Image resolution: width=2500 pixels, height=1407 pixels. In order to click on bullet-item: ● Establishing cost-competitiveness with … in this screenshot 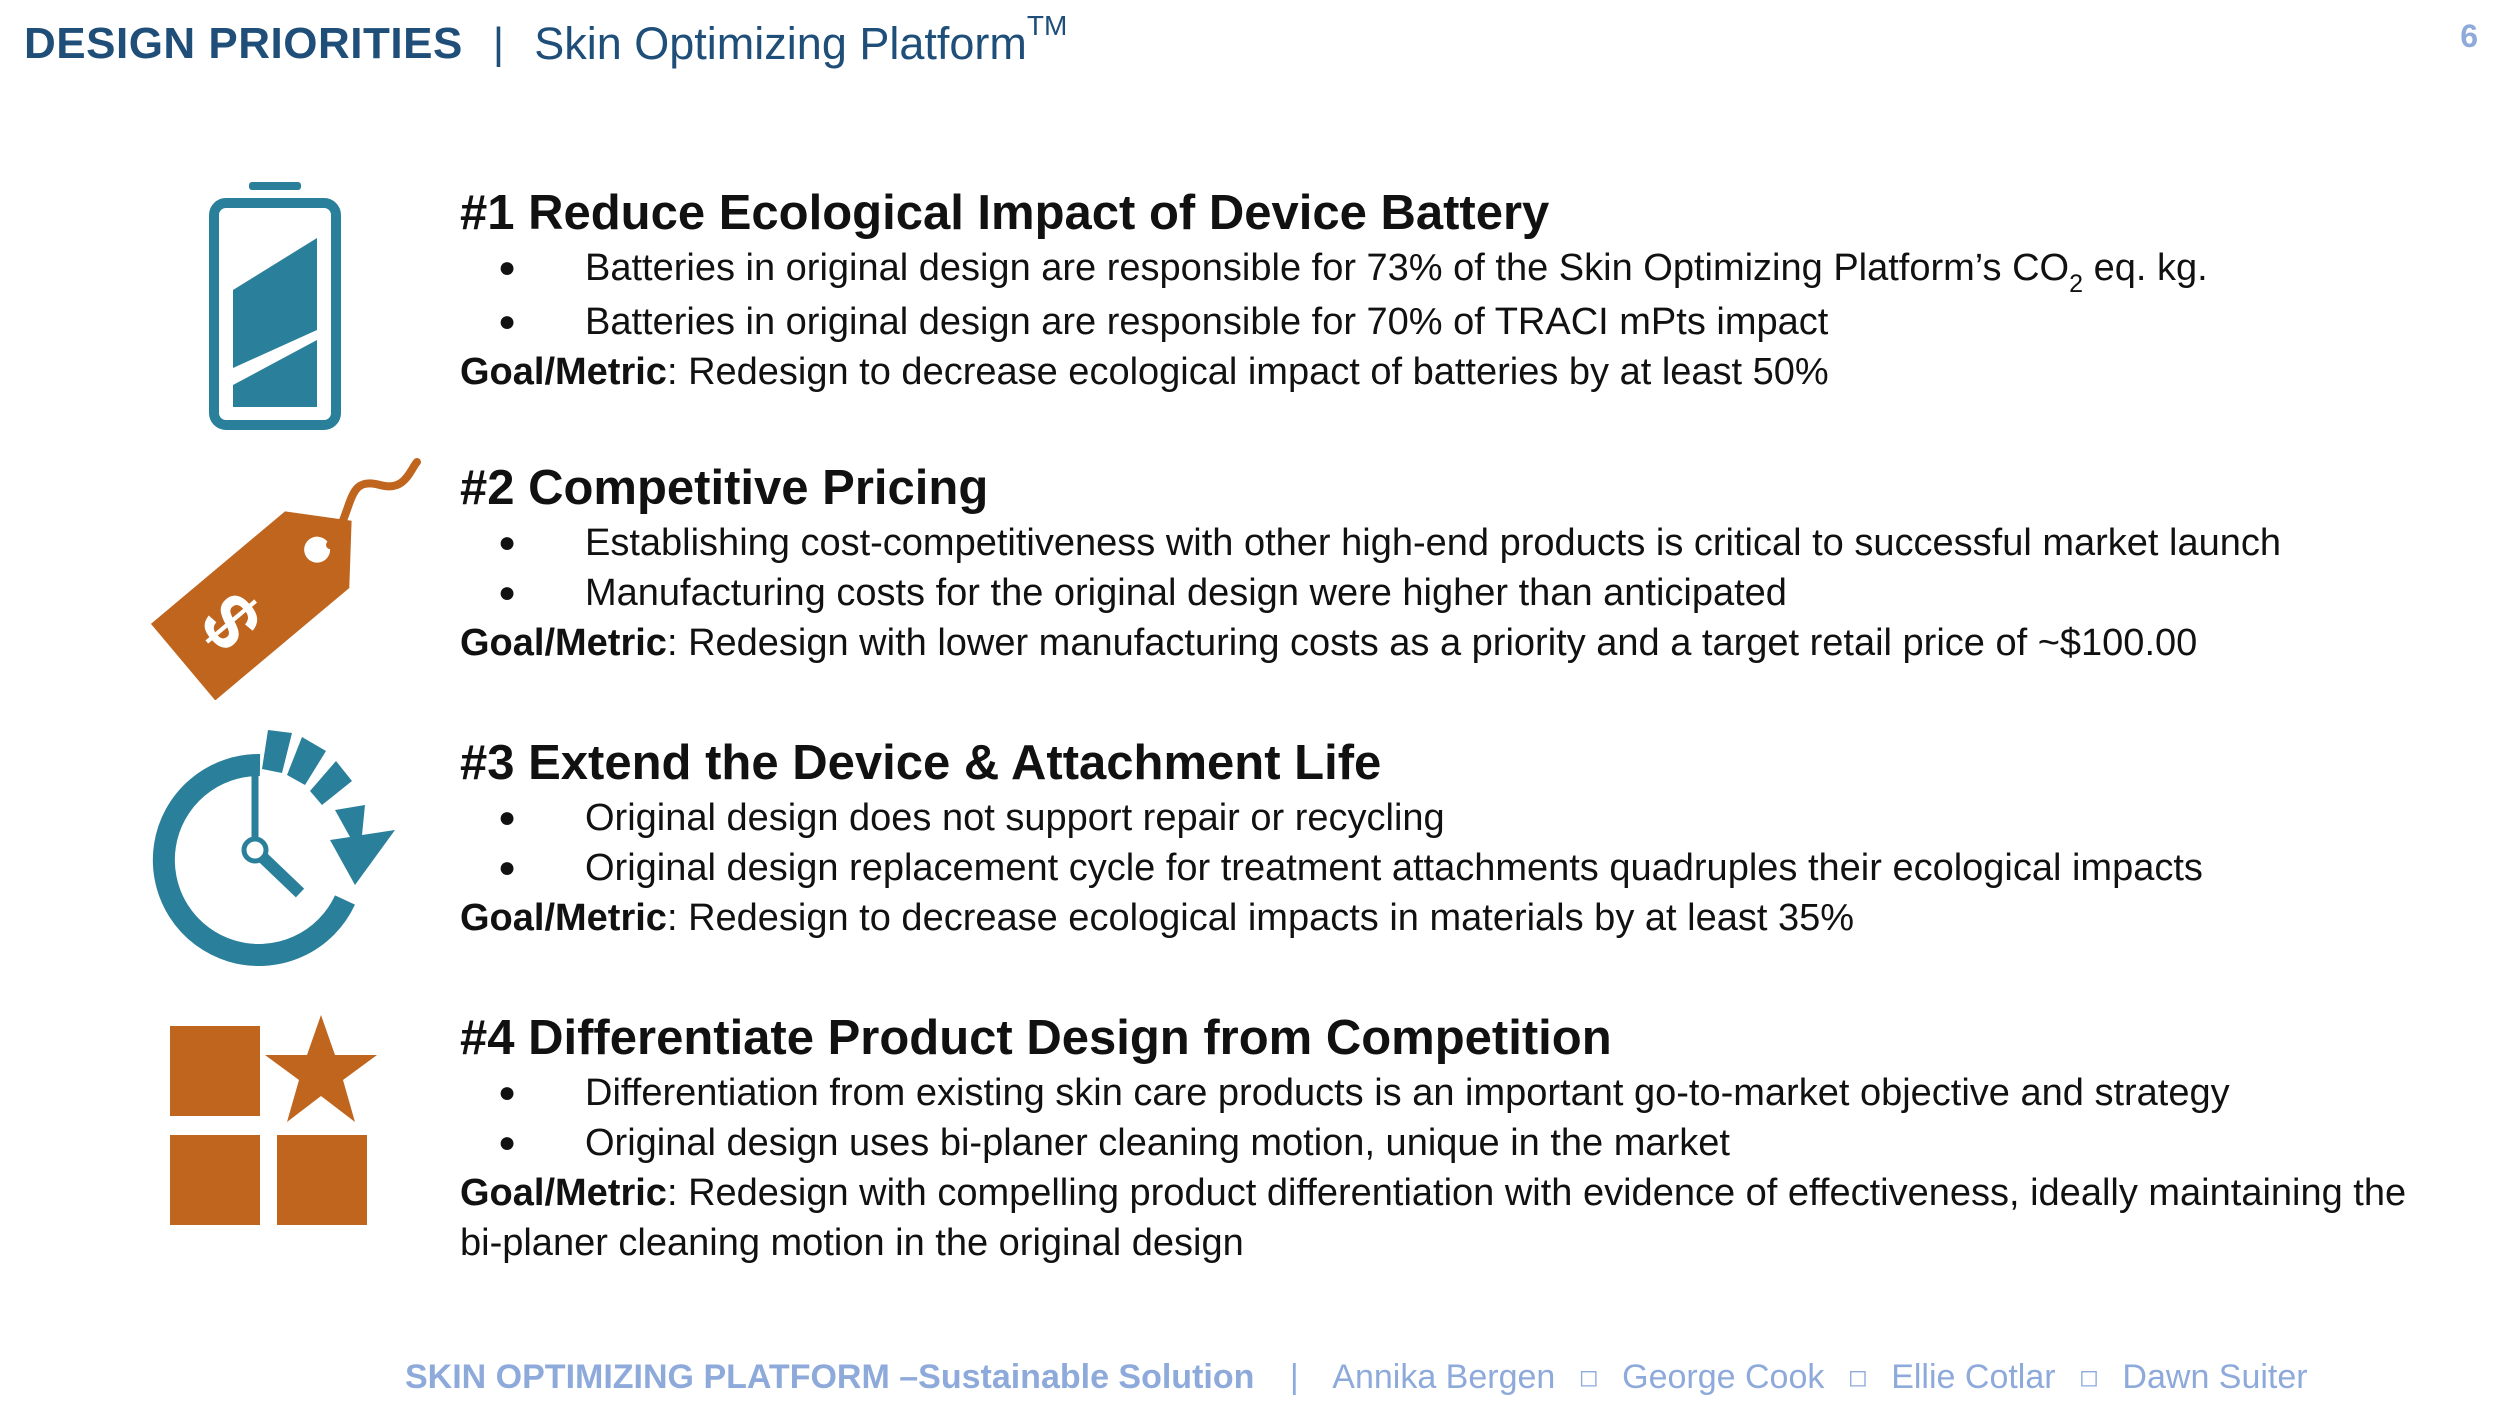, I will do `click(1450, 543)`.